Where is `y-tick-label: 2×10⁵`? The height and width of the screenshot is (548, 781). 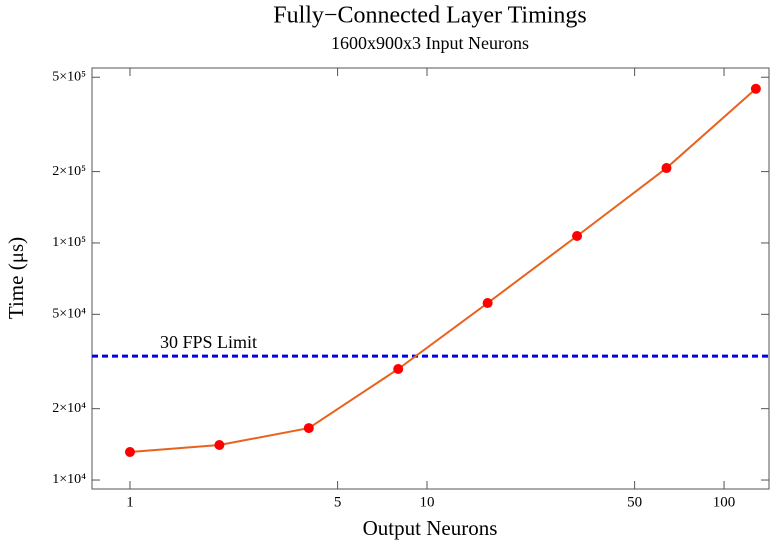
y-tick-label: 2×10⁵ is located at coordinates (69, 171).